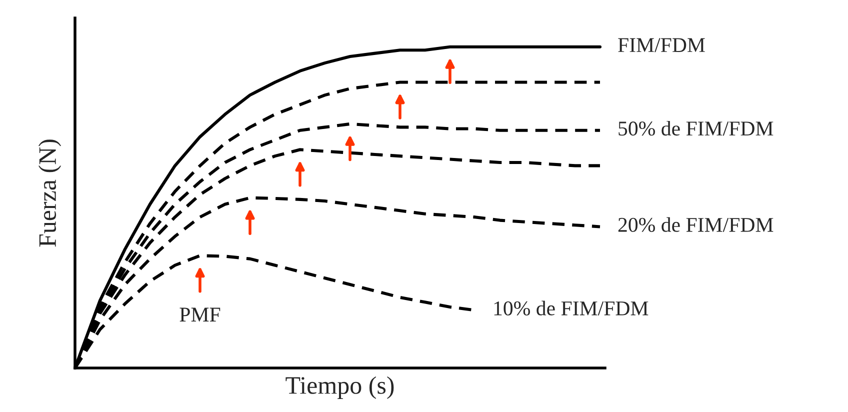 This screenshot has height=412, width=848. Describe the element at coordinates (50, 193) in the screenshot. I see `y-axis-title: Fuerza (N)` at that location.